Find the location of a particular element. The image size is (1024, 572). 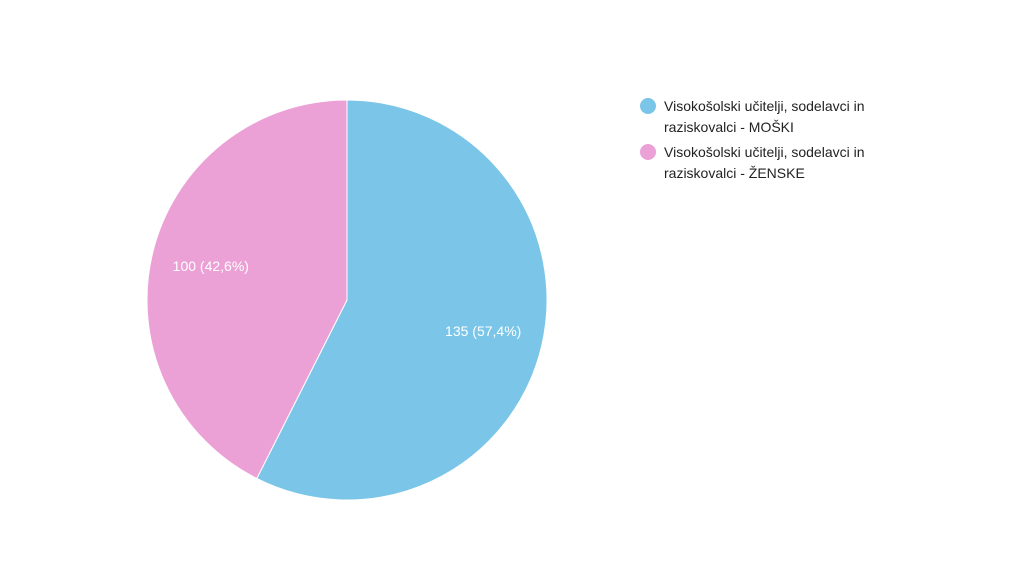

slice-label: 100 (42,6%) is located at coordinates (211, 266).